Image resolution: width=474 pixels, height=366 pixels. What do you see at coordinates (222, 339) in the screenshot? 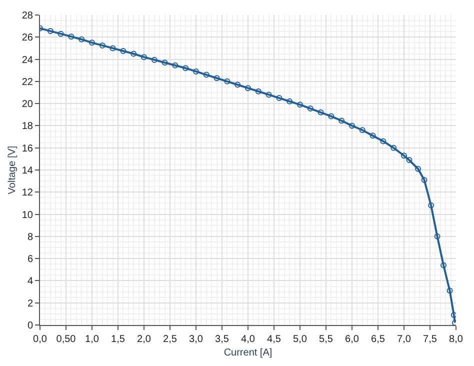
I see `x-tick-label: 3,5` at bounding box center [222, 339].